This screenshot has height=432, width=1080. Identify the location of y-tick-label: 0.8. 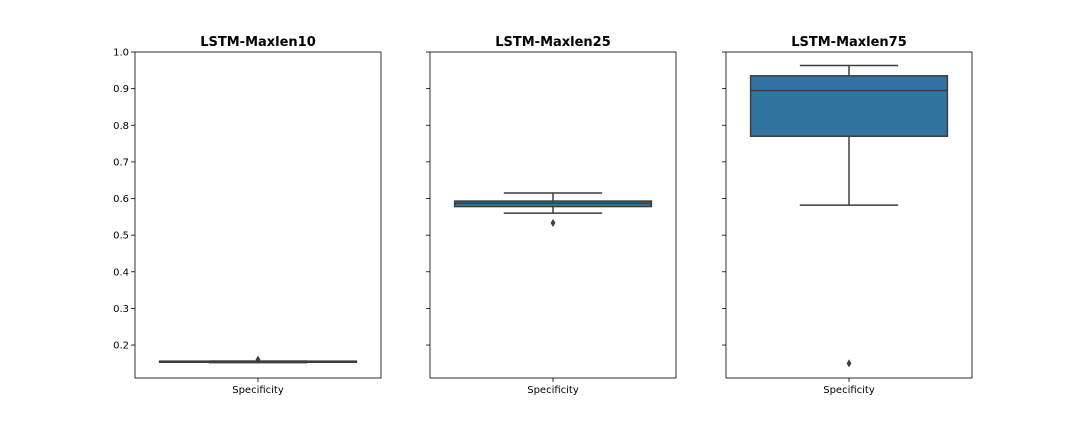
(121, 126).